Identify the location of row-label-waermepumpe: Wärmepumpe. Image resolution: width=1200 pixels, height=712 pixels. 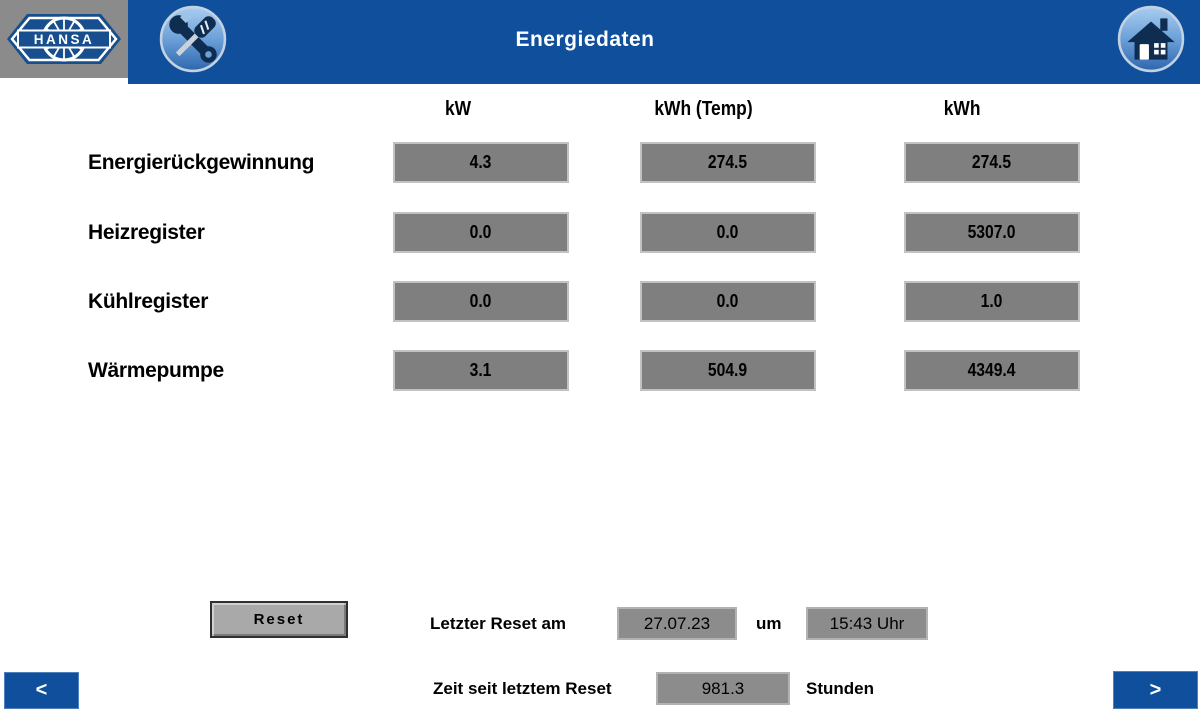
(156, 370).